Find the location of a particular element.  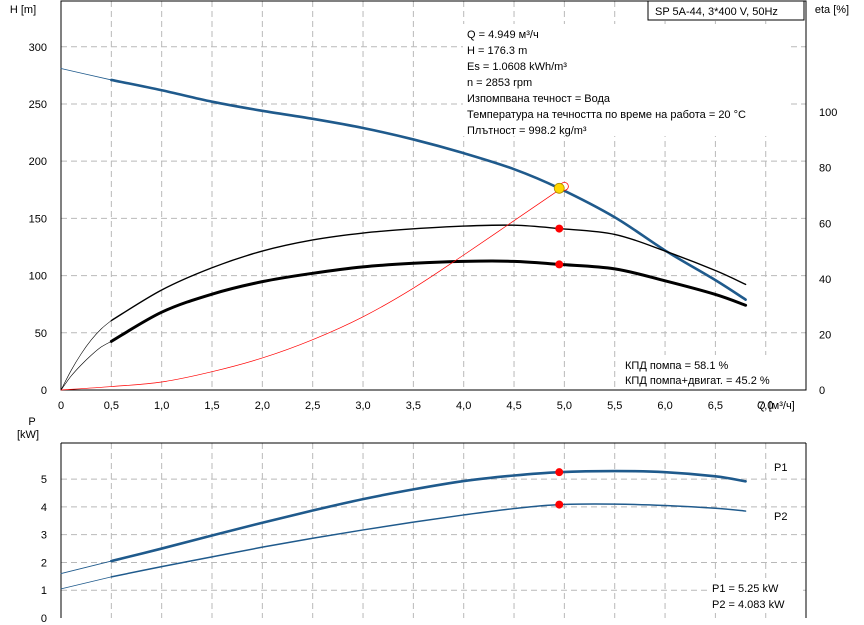

eta-tick-label: 60 is located at coordinates (825, 224).